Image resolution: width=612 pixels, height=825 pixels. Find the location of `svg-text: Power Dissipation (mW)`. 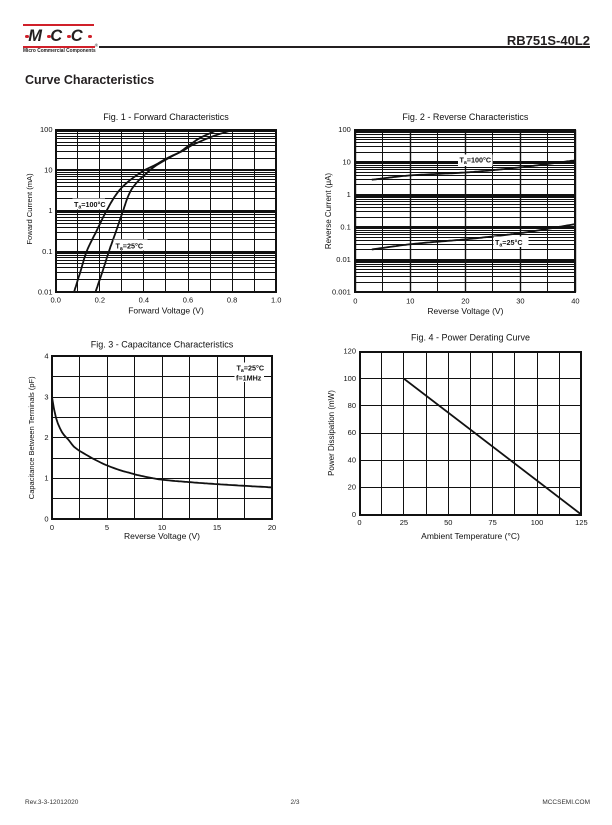

svg-text: Power Dissipation (mW) is located at coordinates (331, 433).